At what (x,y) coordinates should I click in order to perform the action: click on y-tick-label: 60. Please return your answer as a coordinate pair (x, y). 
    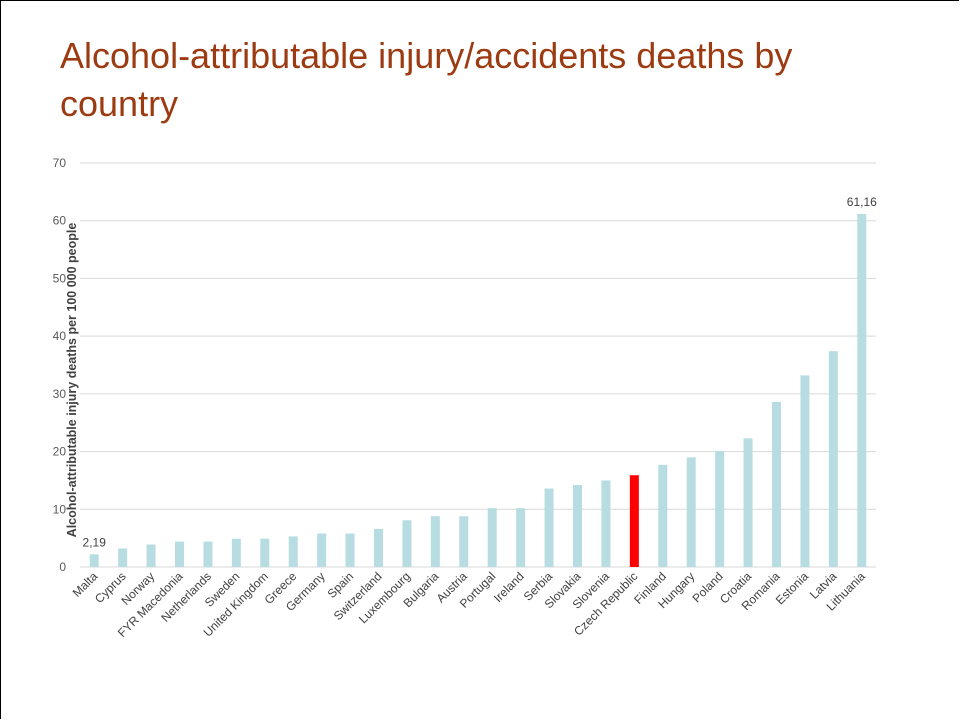
    Looking at the image, I should click on (60, 221).